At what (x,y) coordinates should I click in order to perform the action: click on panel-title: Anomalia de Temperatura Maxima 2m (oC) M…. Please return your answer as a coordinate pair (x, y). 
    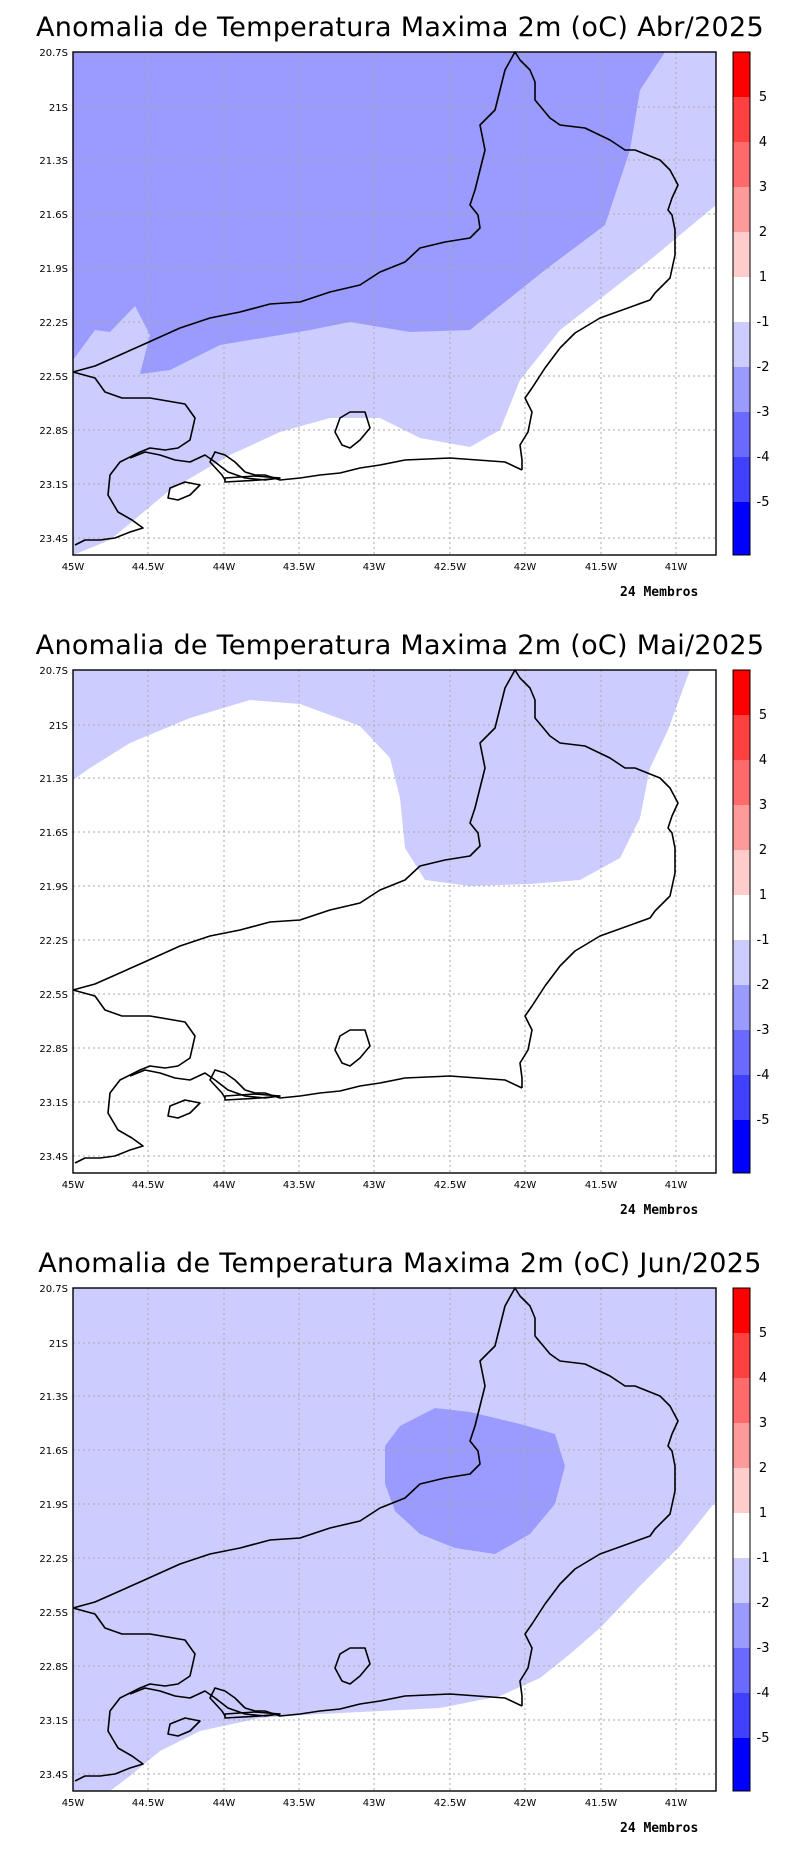
    Looking at the image, I should click on (400, 645).